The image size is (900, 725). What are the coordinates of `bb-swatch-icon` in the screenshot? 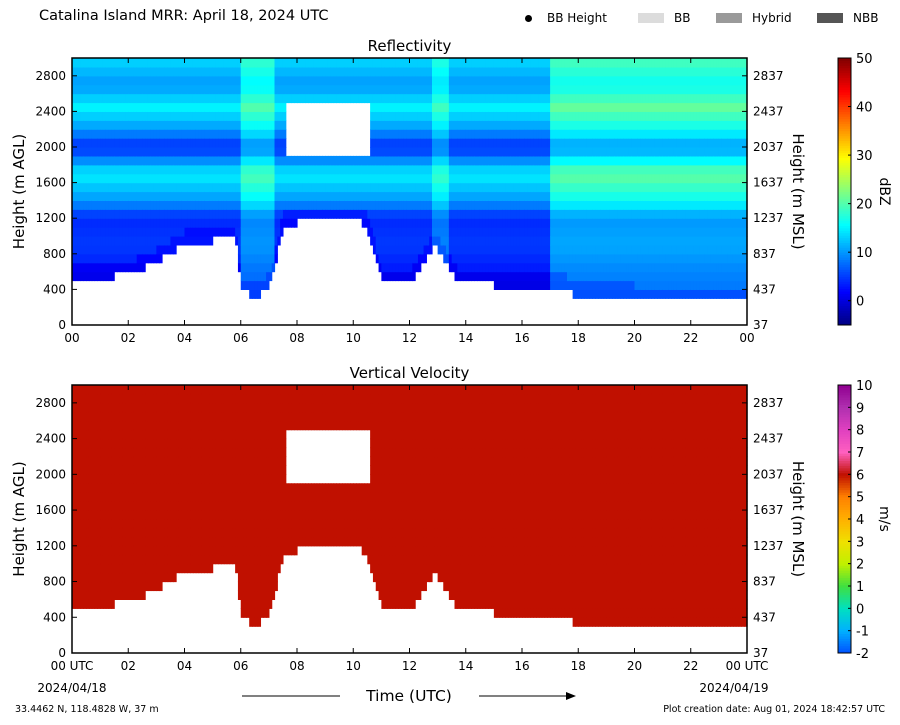 It's located at (651, 18).